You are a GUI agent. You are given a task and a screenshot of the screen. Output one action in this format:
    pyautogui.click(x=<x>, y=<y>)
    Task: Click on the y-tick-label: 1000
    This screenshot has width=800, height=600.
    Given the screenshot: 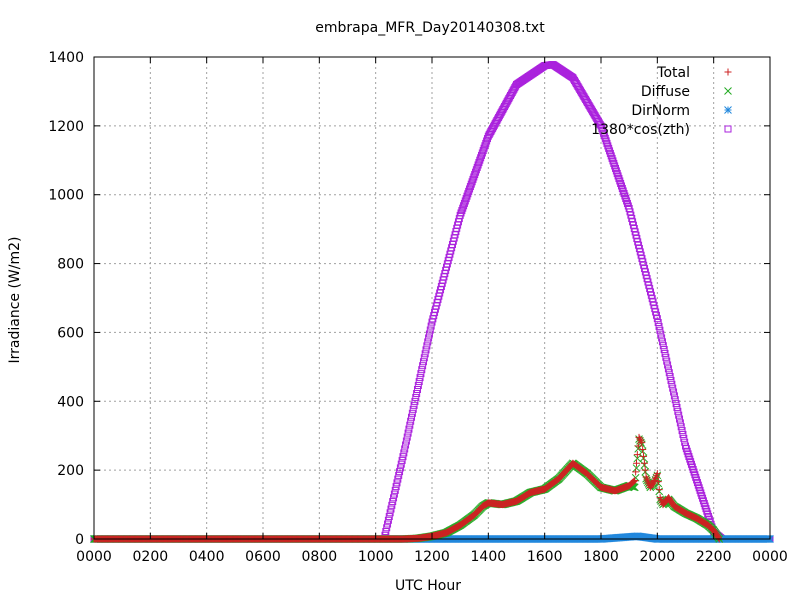 What is the action you would take?
    pyautogui.click(x=66, y=196)
    